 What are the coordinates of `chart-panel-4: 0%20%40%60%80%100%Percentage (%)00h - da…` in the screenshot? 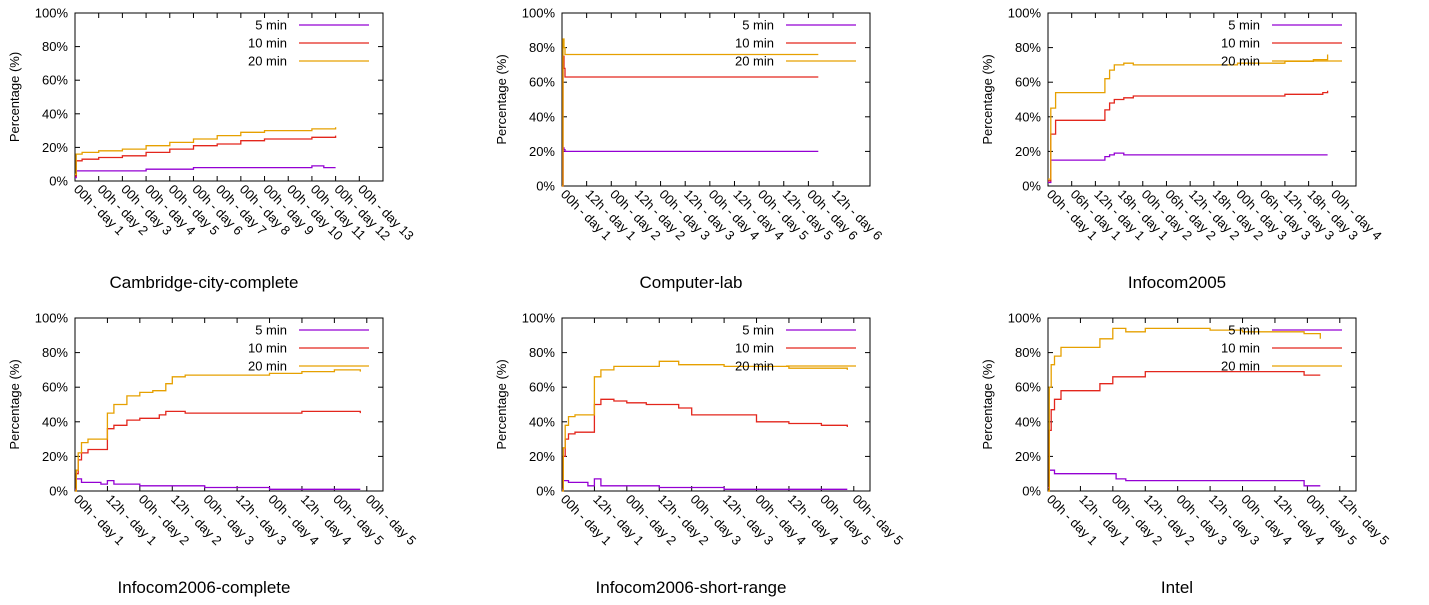 It's located at (213, 454).